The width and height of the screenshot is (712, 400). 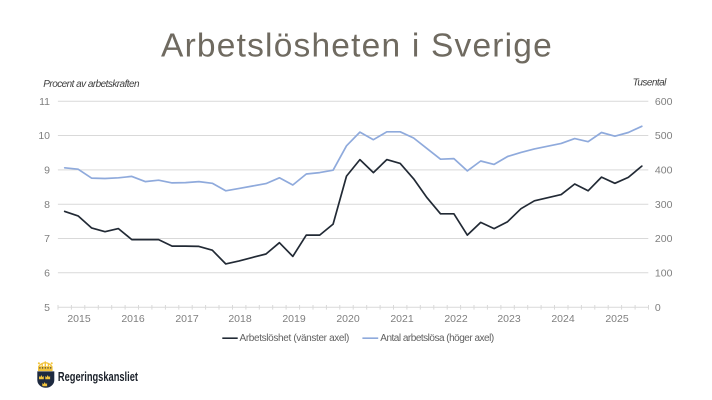 I want to click on svg-text: 500, so click(x=664, y=136).